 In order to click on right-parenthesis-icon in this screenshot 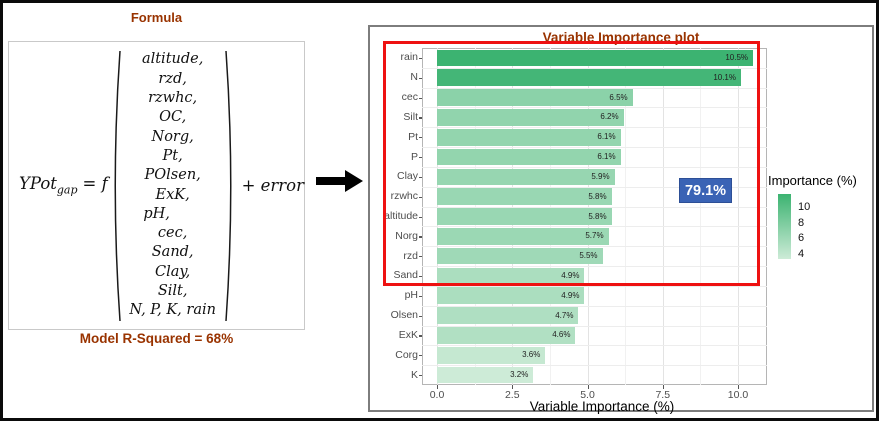, I will do `click(230, 186)`.